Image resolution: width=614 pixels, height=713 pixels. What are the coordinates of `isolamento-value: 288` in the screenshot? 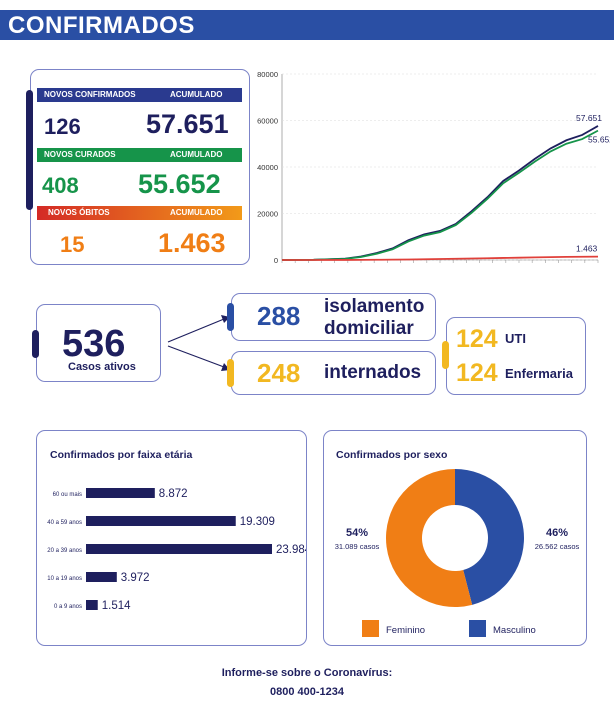 It's located at (279, 316).